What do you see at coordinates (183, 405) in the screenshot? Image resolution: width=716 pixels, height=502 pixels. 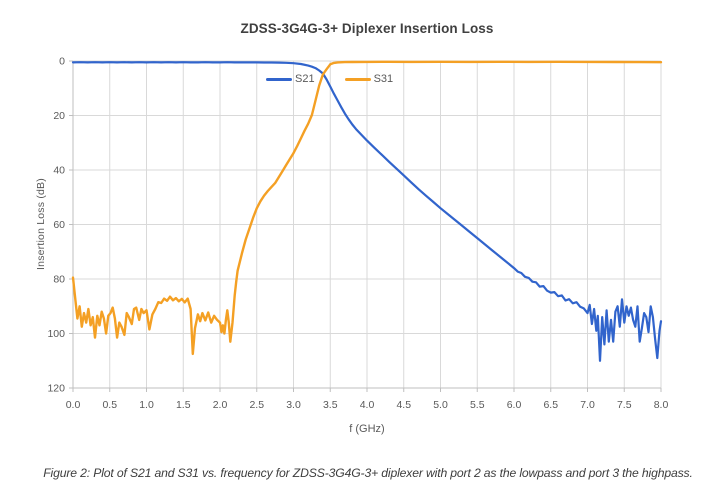 I see `x-tick-label: 1.5` at bounding box center [183, 405].